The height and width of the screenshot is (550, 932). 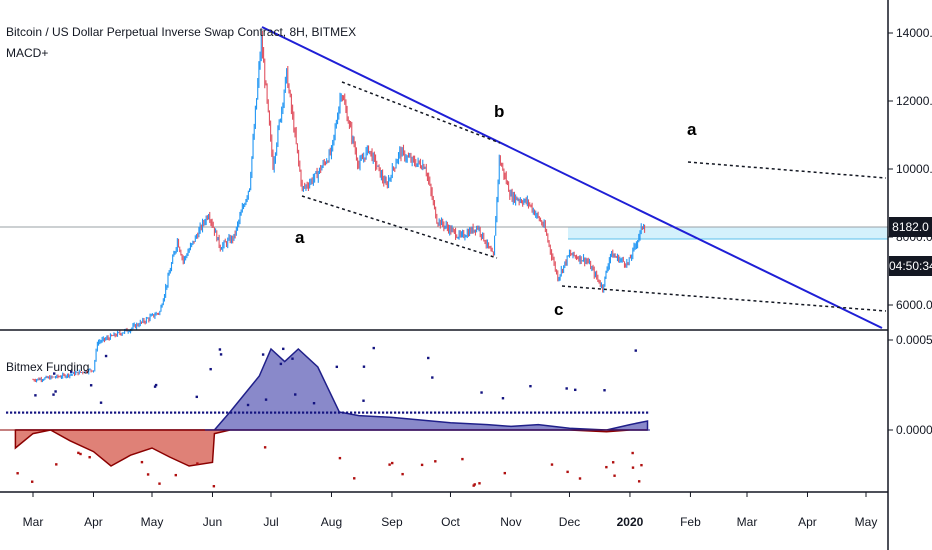 I want to click on wave-label-c: c, so click(x=559, y=309).